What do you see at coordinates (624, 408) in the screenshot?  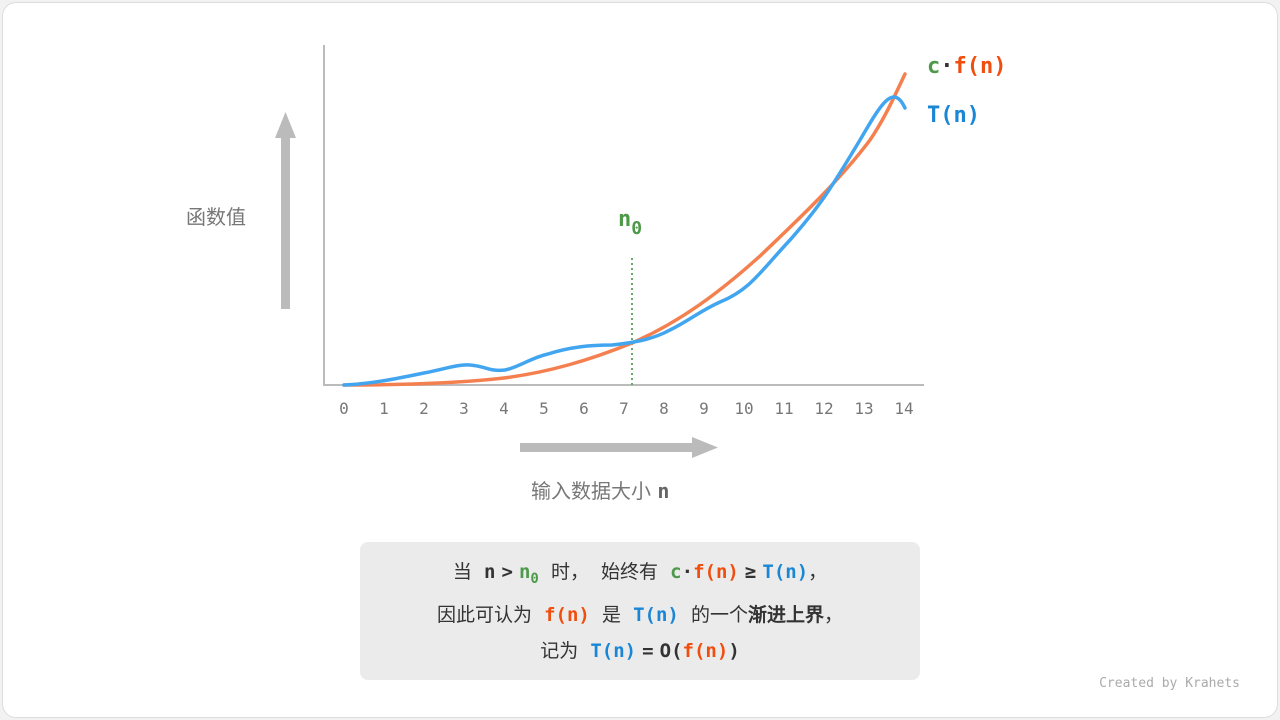 I see `x-tick-label: 7` at bounding box center [624, 408].